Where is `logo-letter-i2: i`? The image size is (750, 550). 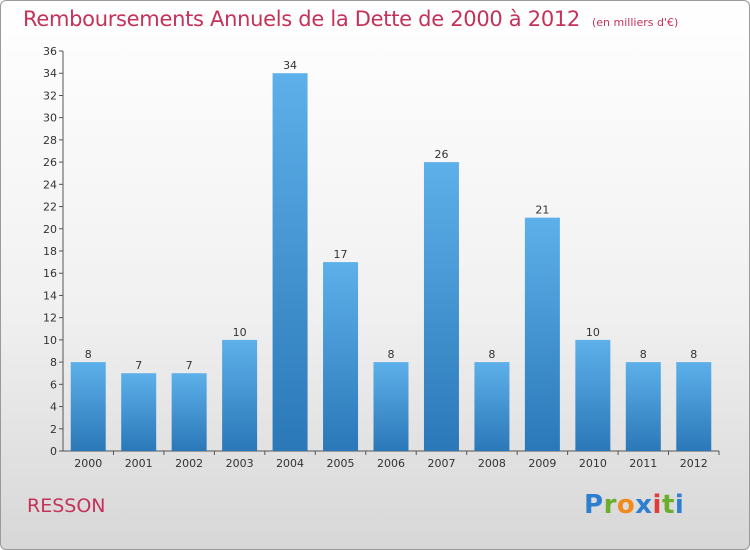
logo-letter-i2: i is located at coordinates (679, 505).